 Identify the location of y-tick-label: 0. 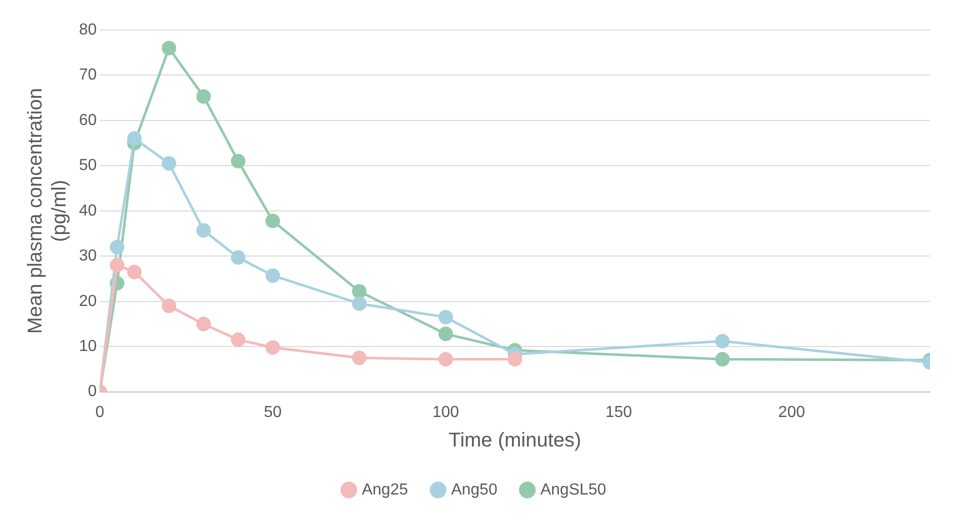
(92, 391).